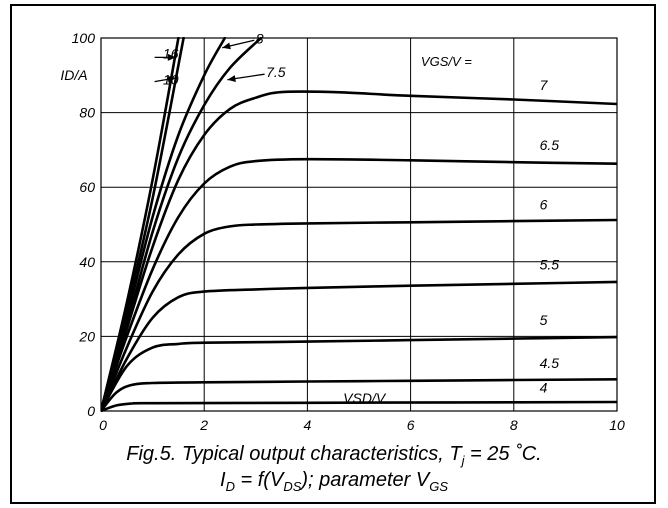 The width and height of the screenshot is (668, 508). What do you see at coordinates (209, 61) in the screenshot?
I see `label-arrows` at bounding box center [209, 61].